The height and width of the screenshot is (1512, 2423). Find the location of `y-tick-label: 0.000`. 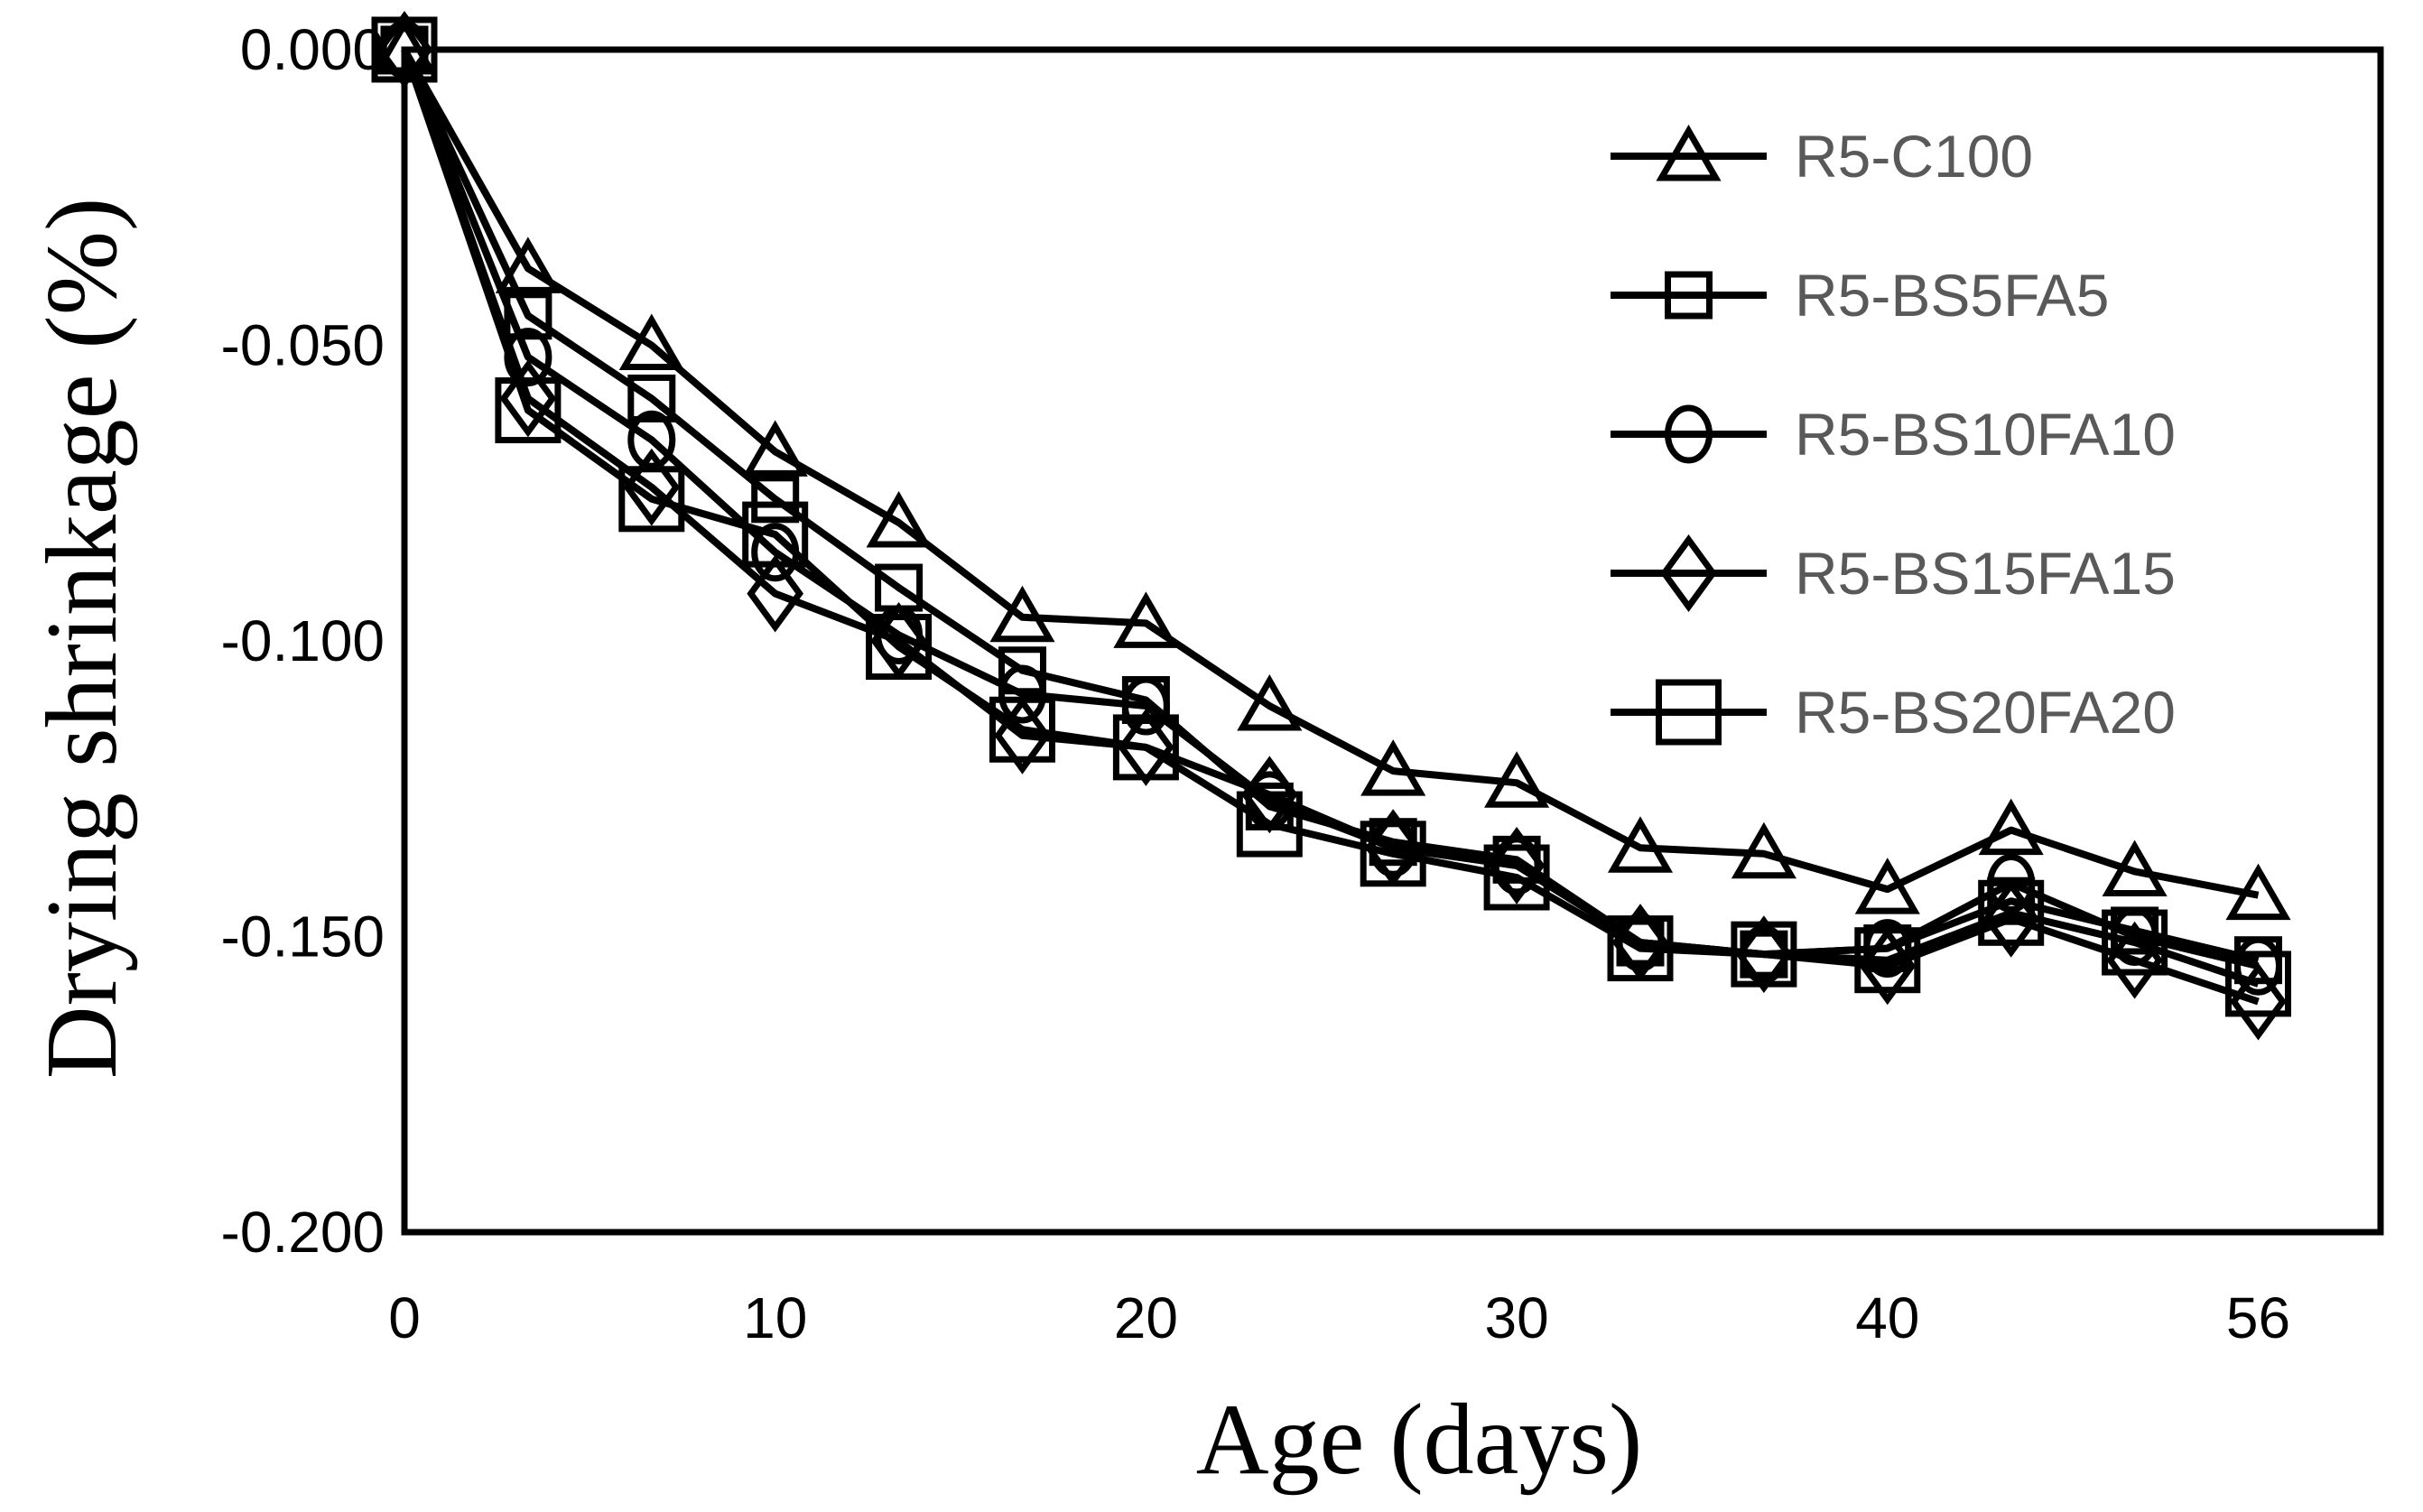

y-tick-label: 0.000 is located at coordinates (312, 49).